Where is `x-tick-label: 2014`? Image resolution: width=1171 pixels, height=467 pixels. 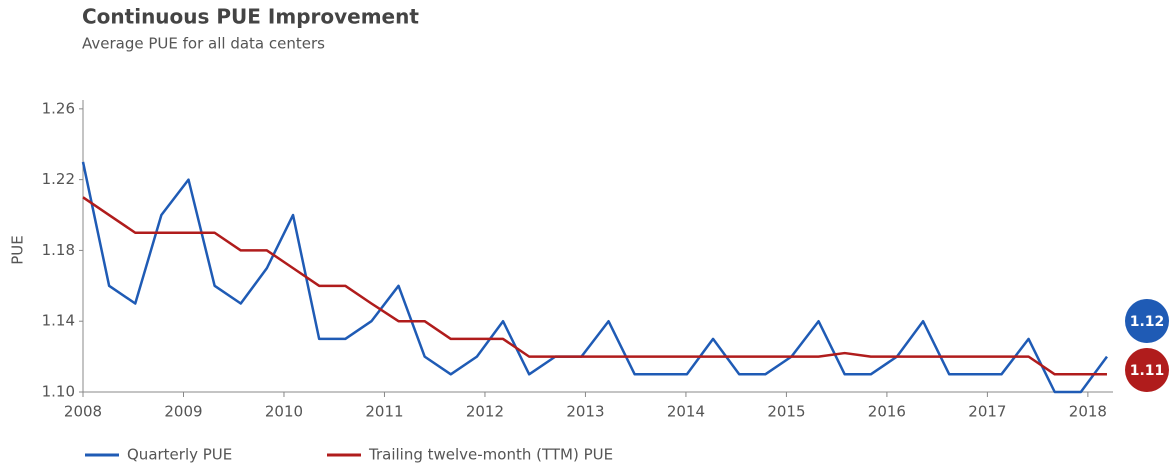
x-tick-label: 2014 is located at coordinates (686, 412).